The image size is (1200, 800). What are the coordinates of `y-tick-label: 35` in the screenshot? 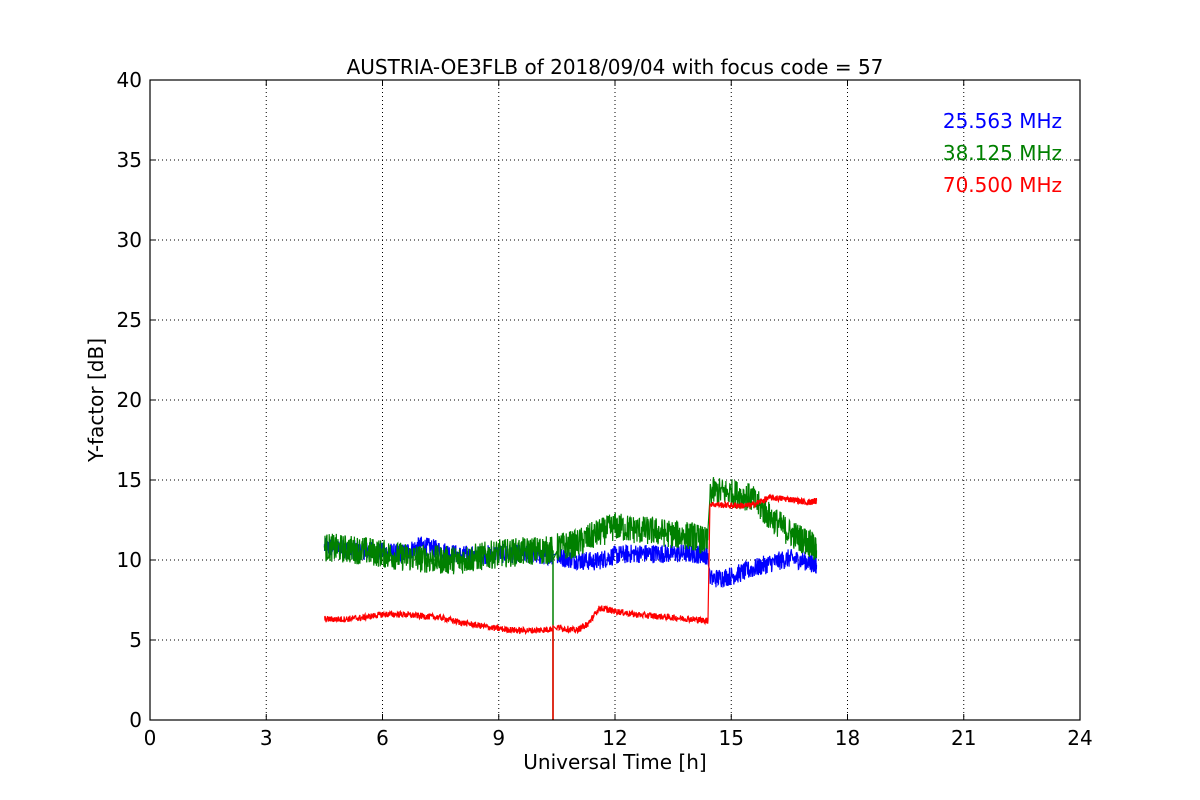 It's located at (129, 160).